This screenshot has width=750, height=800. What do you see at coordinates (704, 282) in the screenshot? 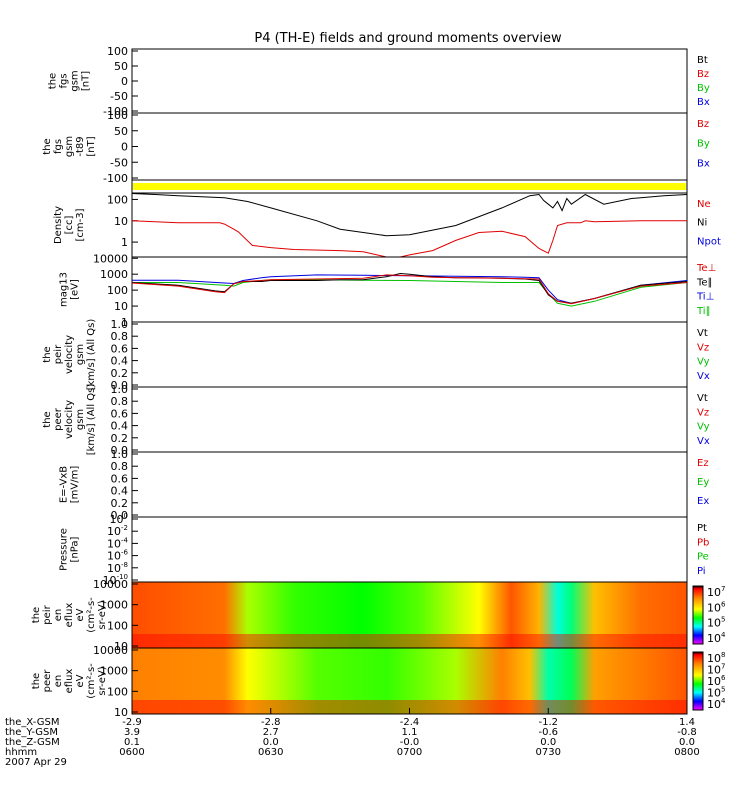
I see `legend-Te∥: Te∥` at bounding box center [704, 282].